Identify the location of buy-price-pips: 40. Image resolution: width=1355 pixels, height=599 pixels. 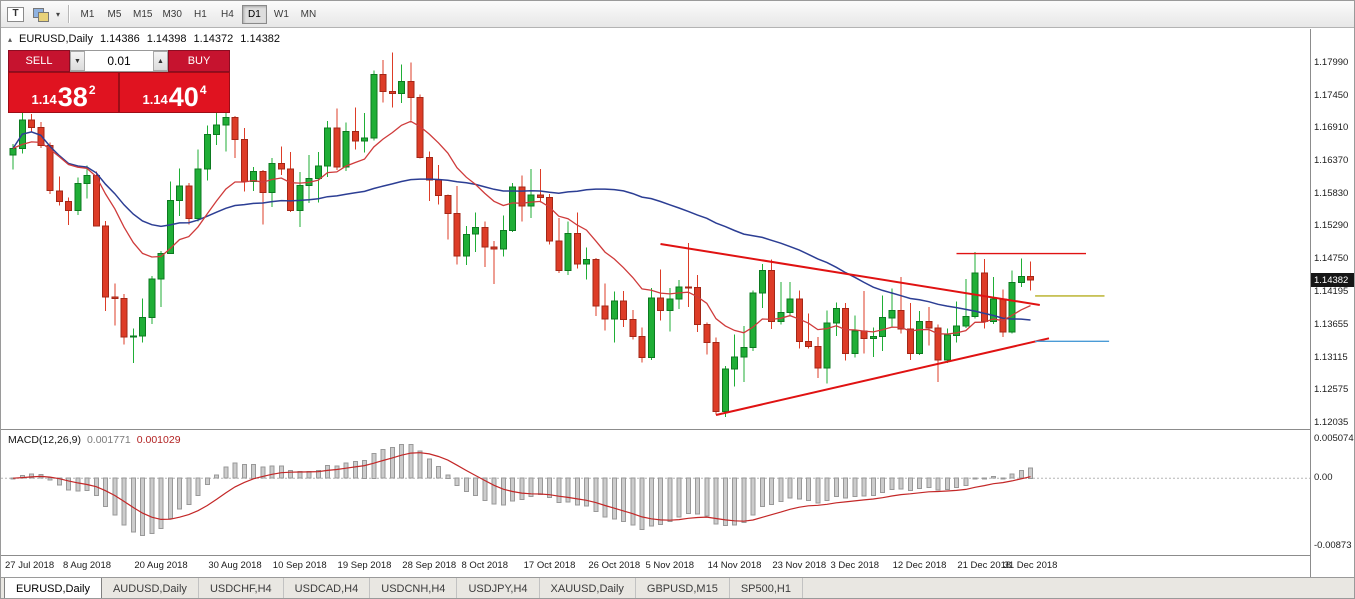
(183, 97).